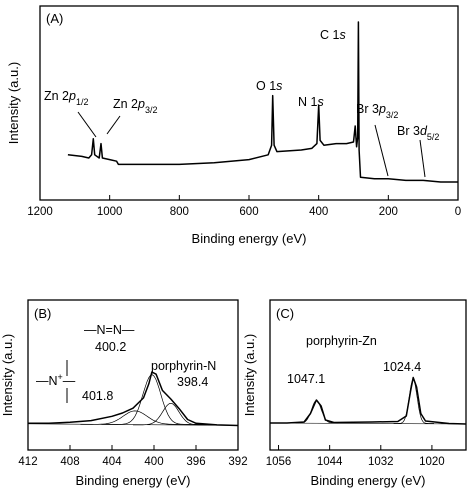 This screenshot has height=490, width=474. Describe the element at coordinates (110, 212) in the screenshot. I see `a-x-tick-label-1: 1000` at that location.